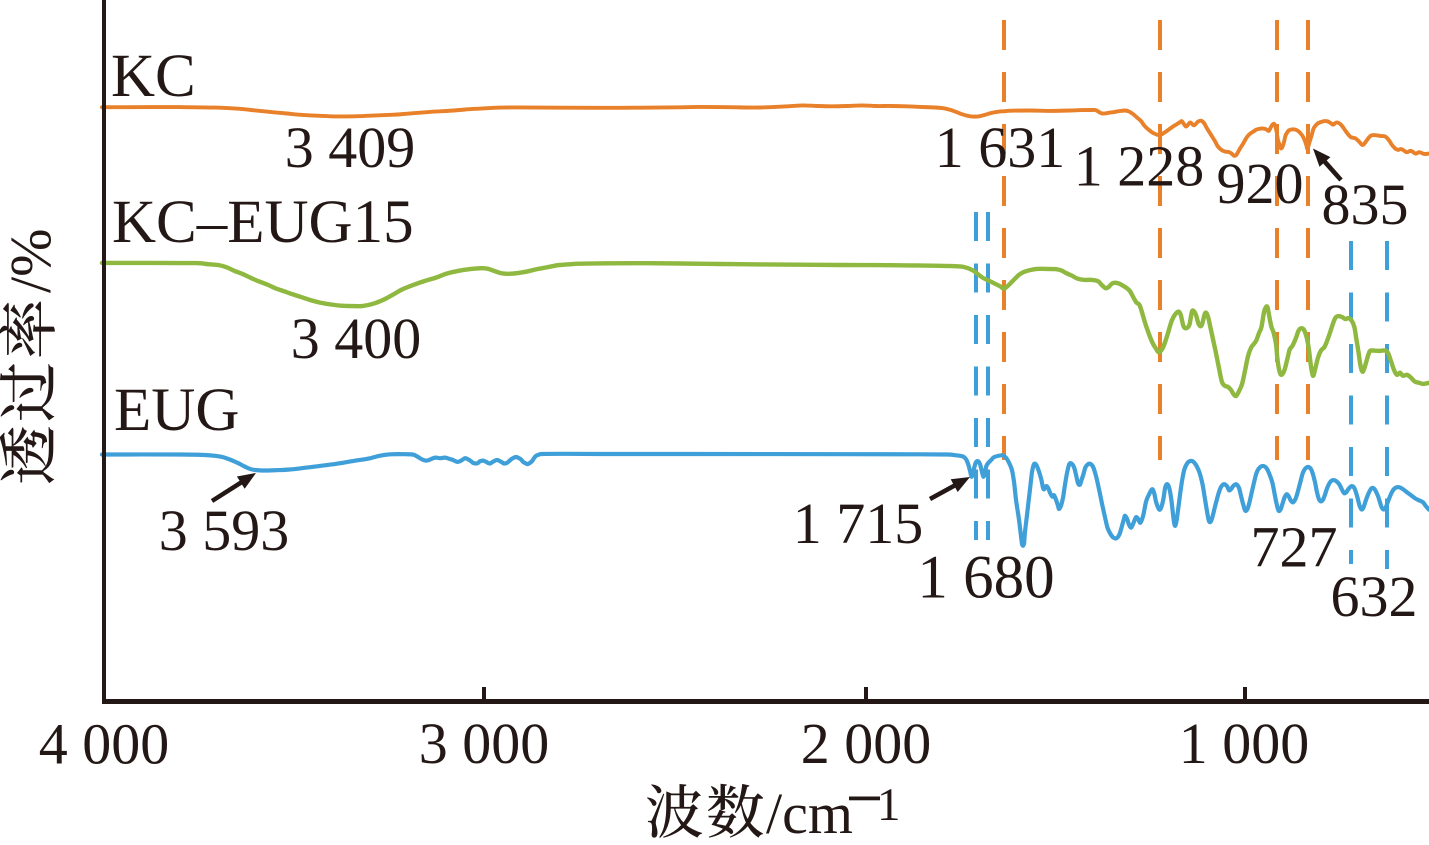  What do you see at coordinates (1365, 204) in the screenshot?
I see `svg-text: 835` at bounding box center [1365, 204].